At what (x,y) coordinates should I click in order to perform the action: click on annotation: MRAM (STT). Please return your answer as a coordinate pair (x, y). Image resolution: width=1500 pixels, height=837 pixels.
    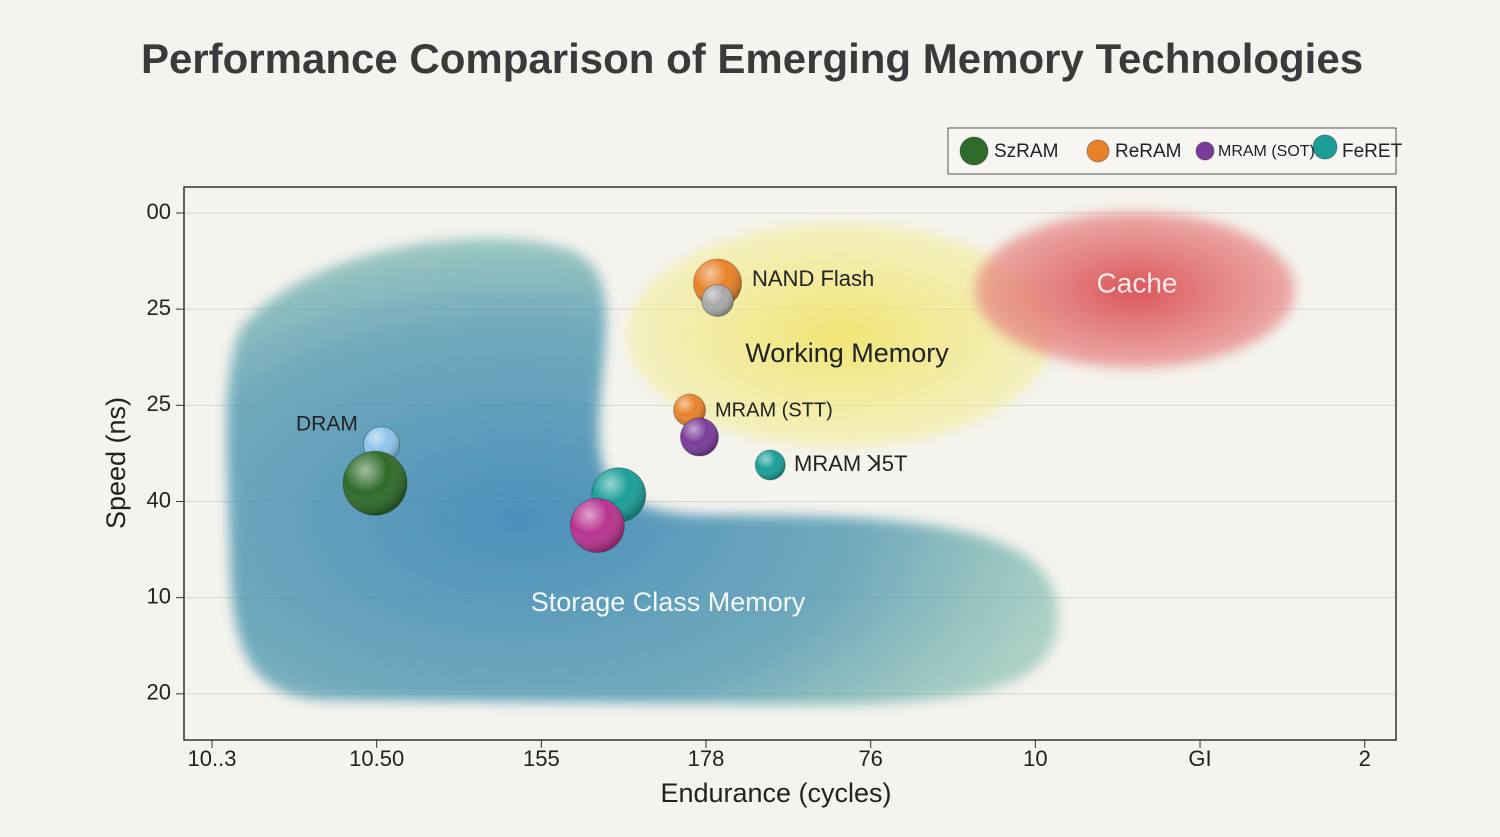
    Looking at the image, I should click on (774, 410).